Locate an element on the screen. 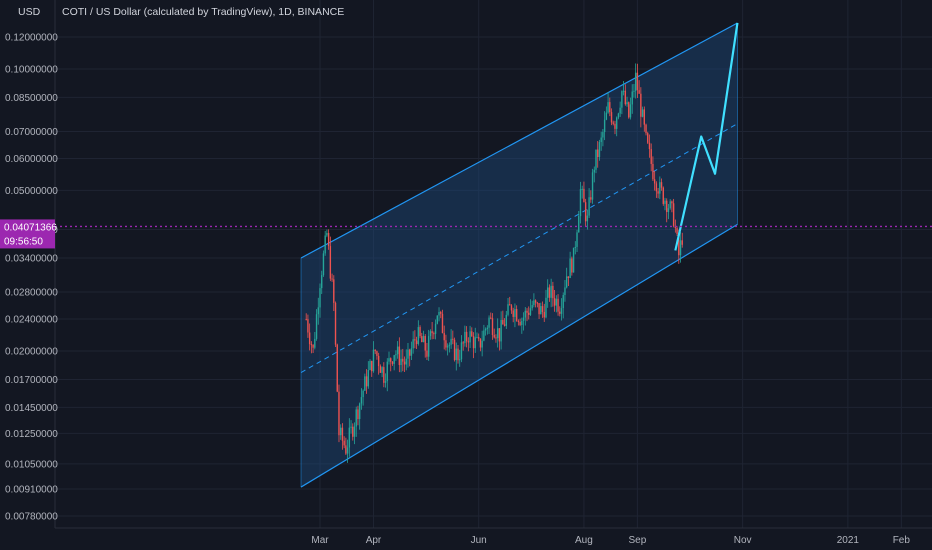 This screenshot has height=550, width=932. y-tick-label: 0.00780000 is located at coordinates (31, 517).